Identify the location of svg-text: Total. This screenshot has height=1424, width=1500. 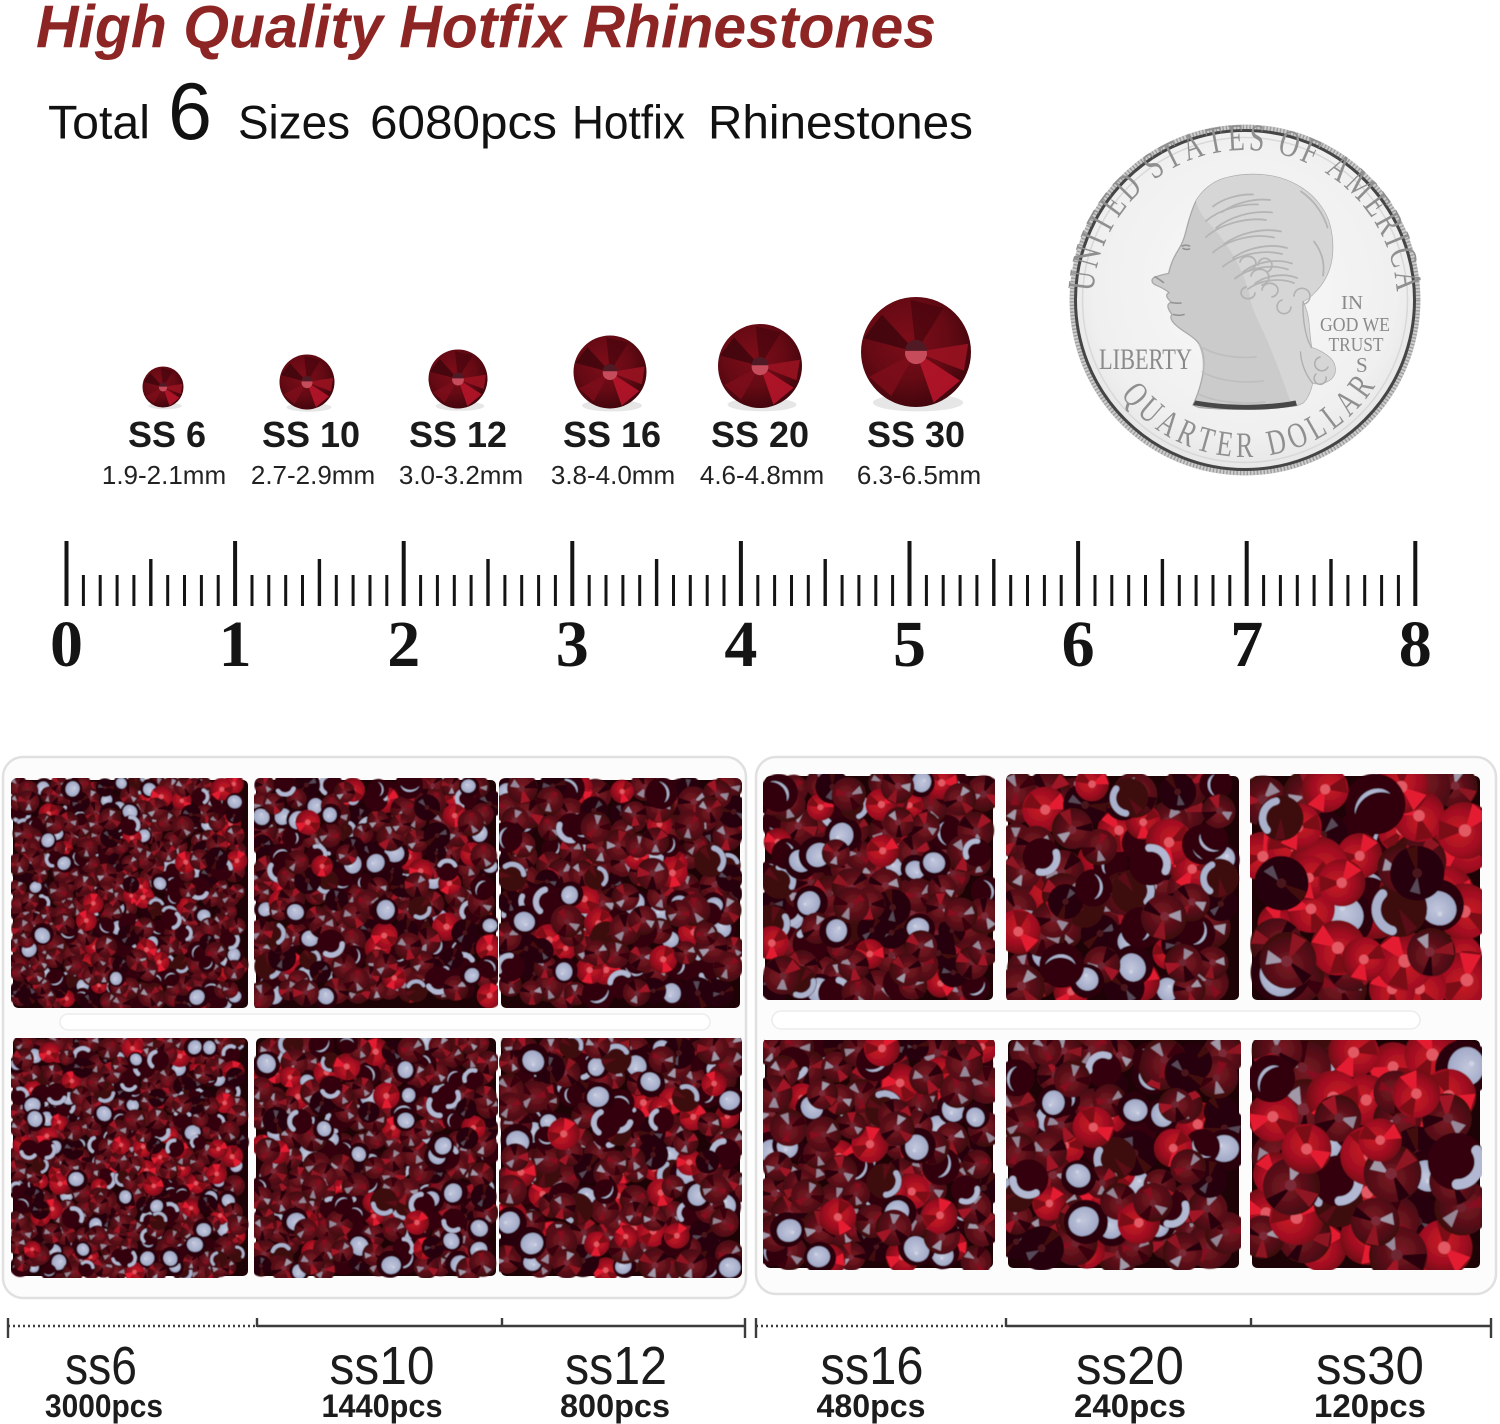
(99, 122).